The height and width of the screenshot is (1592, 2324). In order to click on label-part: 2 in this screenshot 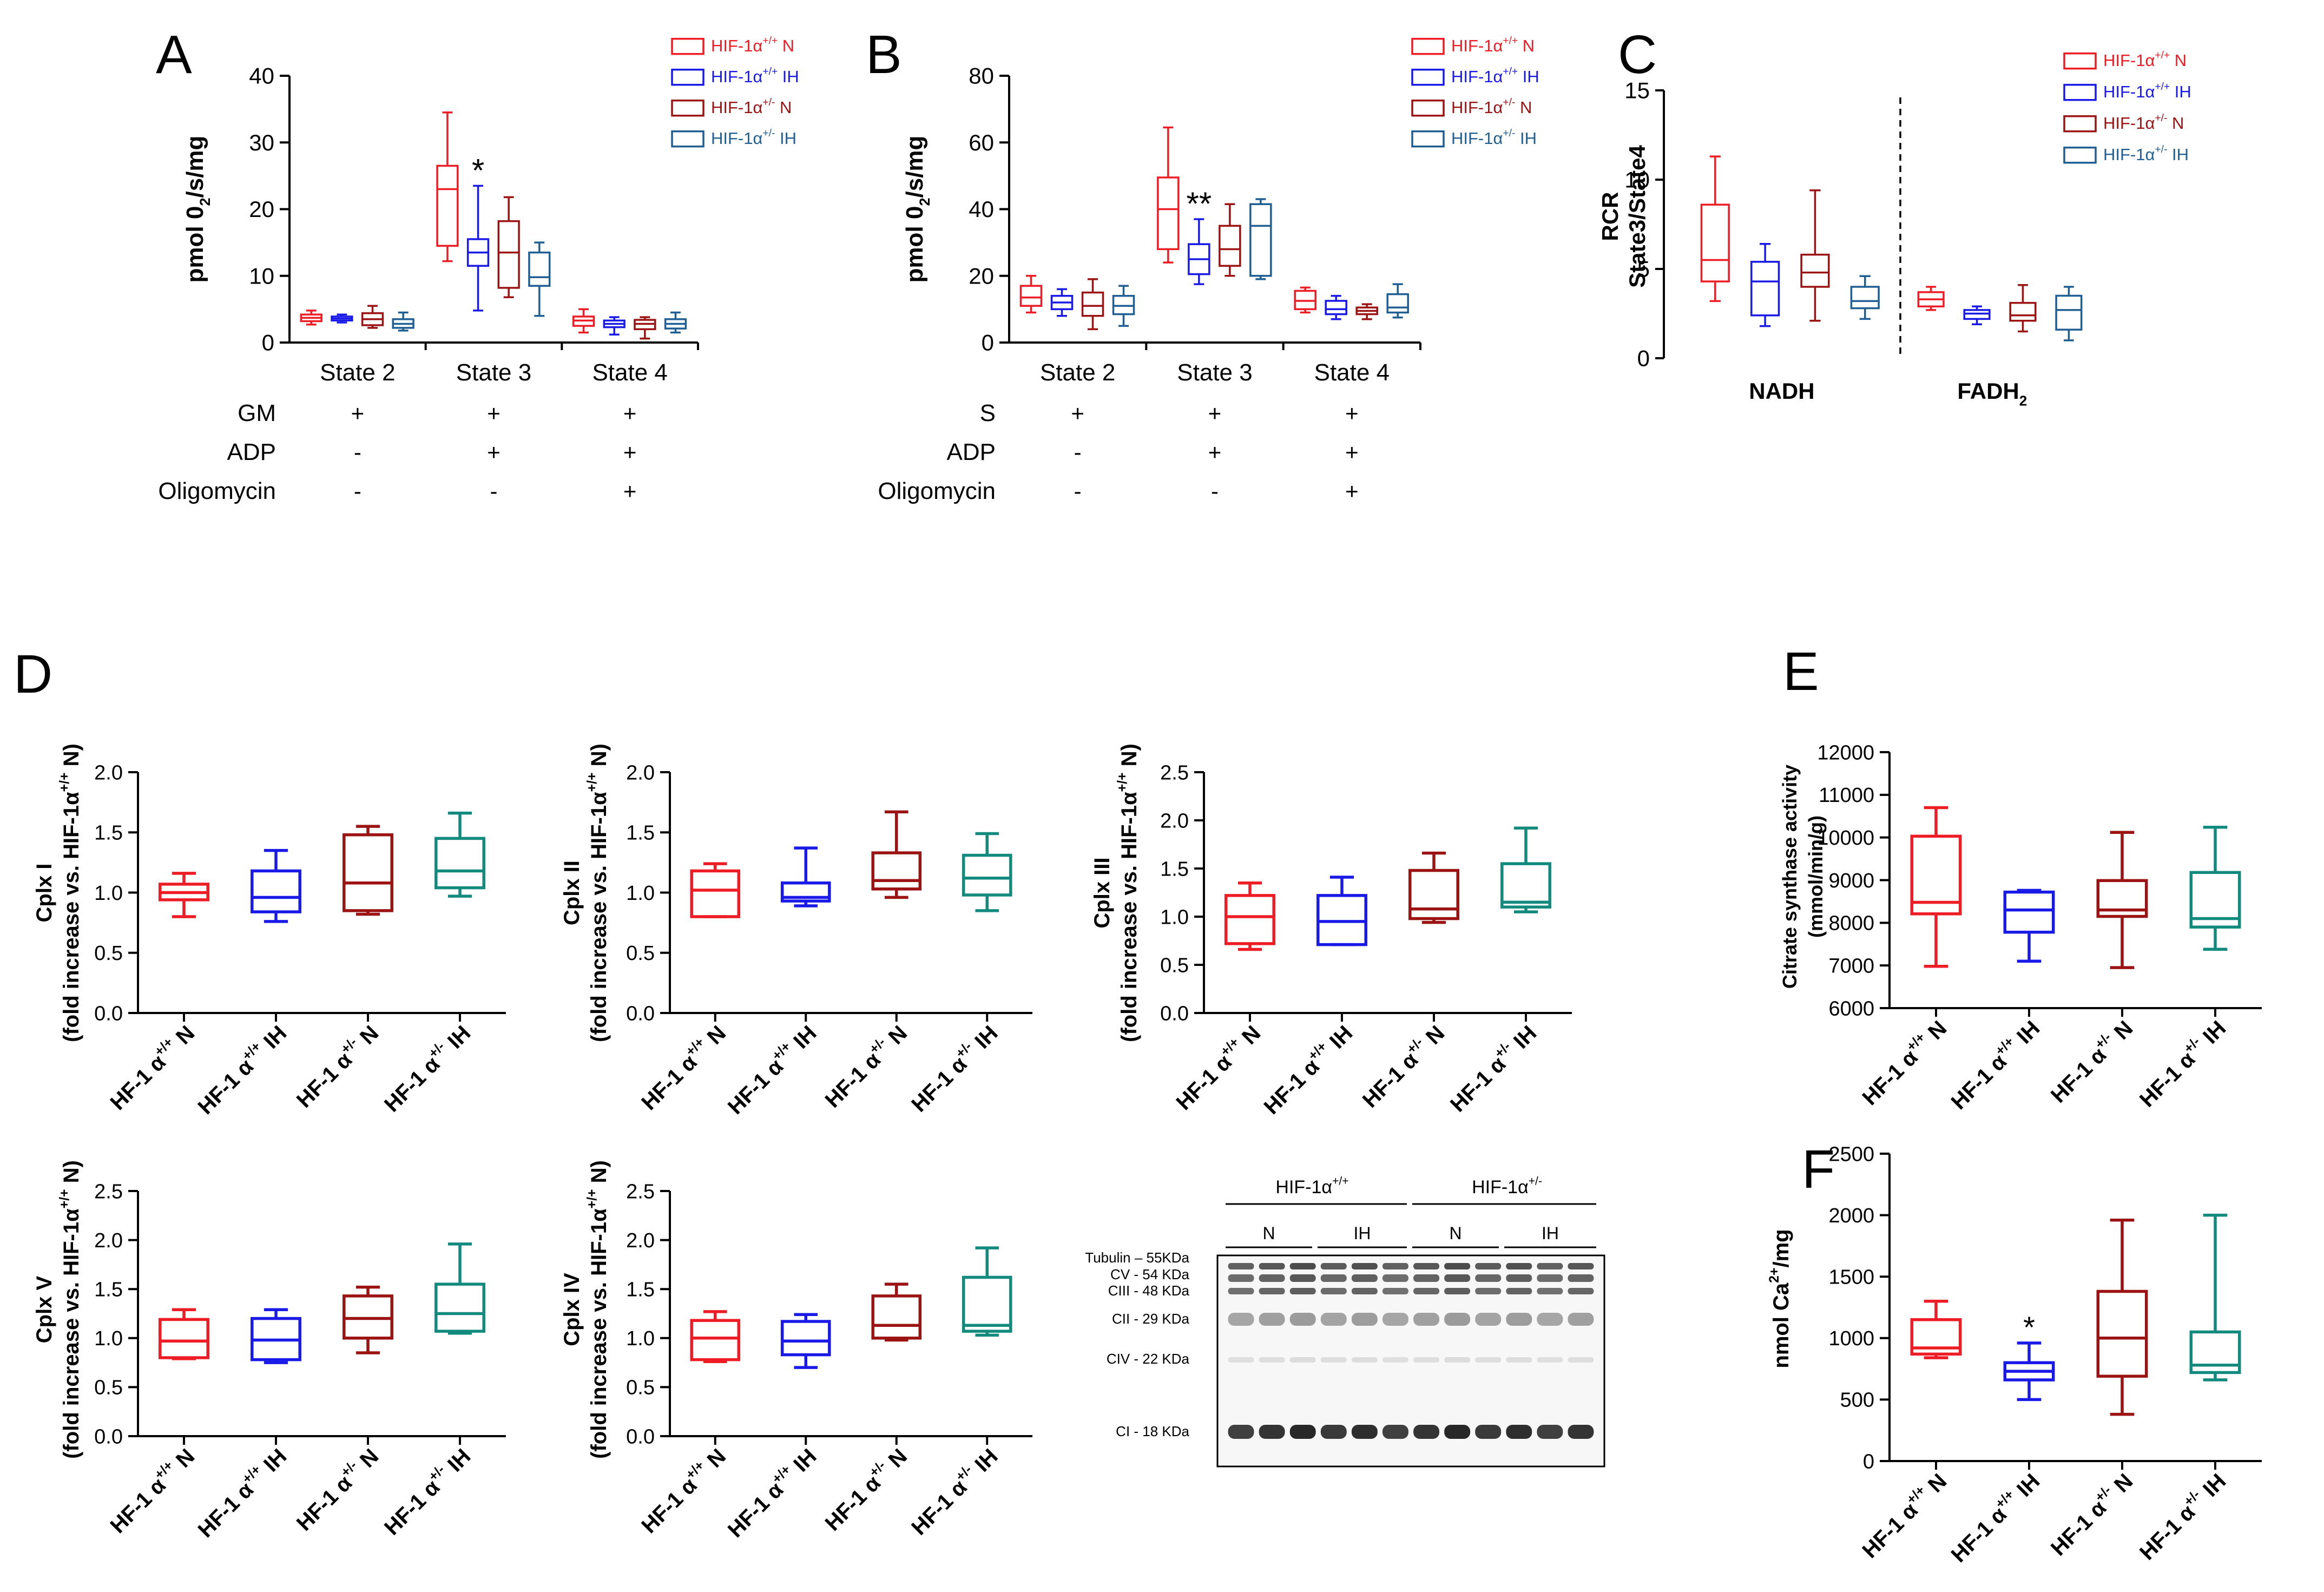, I will do `click(2023, 401)`.